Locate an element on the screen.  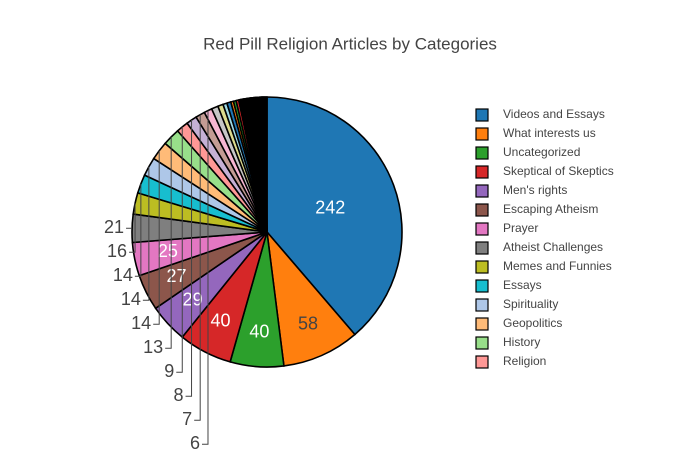
legend-label: Essays is located at coordinates (522, 285).